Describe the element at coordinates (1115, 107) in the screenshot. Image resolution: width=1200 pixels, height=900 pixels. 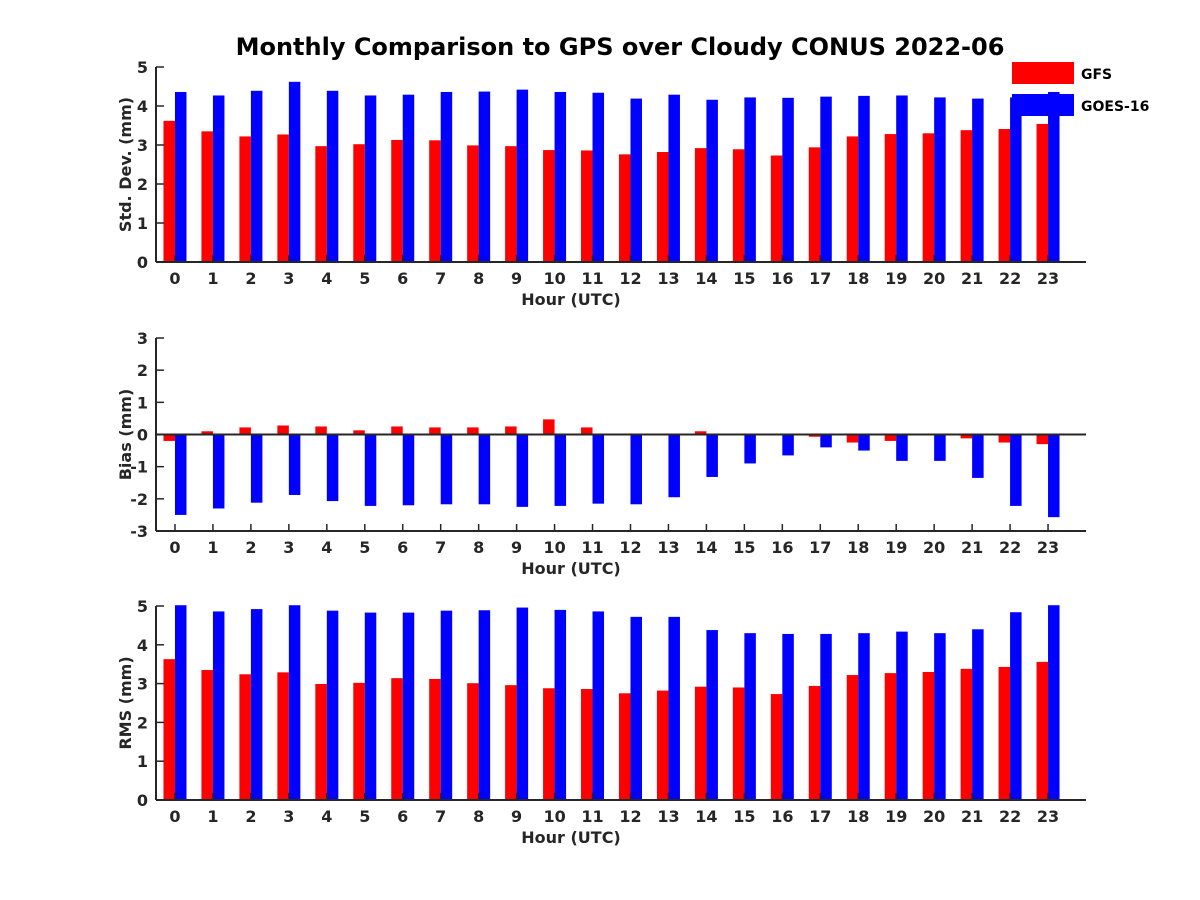
I see `legend-label-goes-16: GOES-16` at that location.